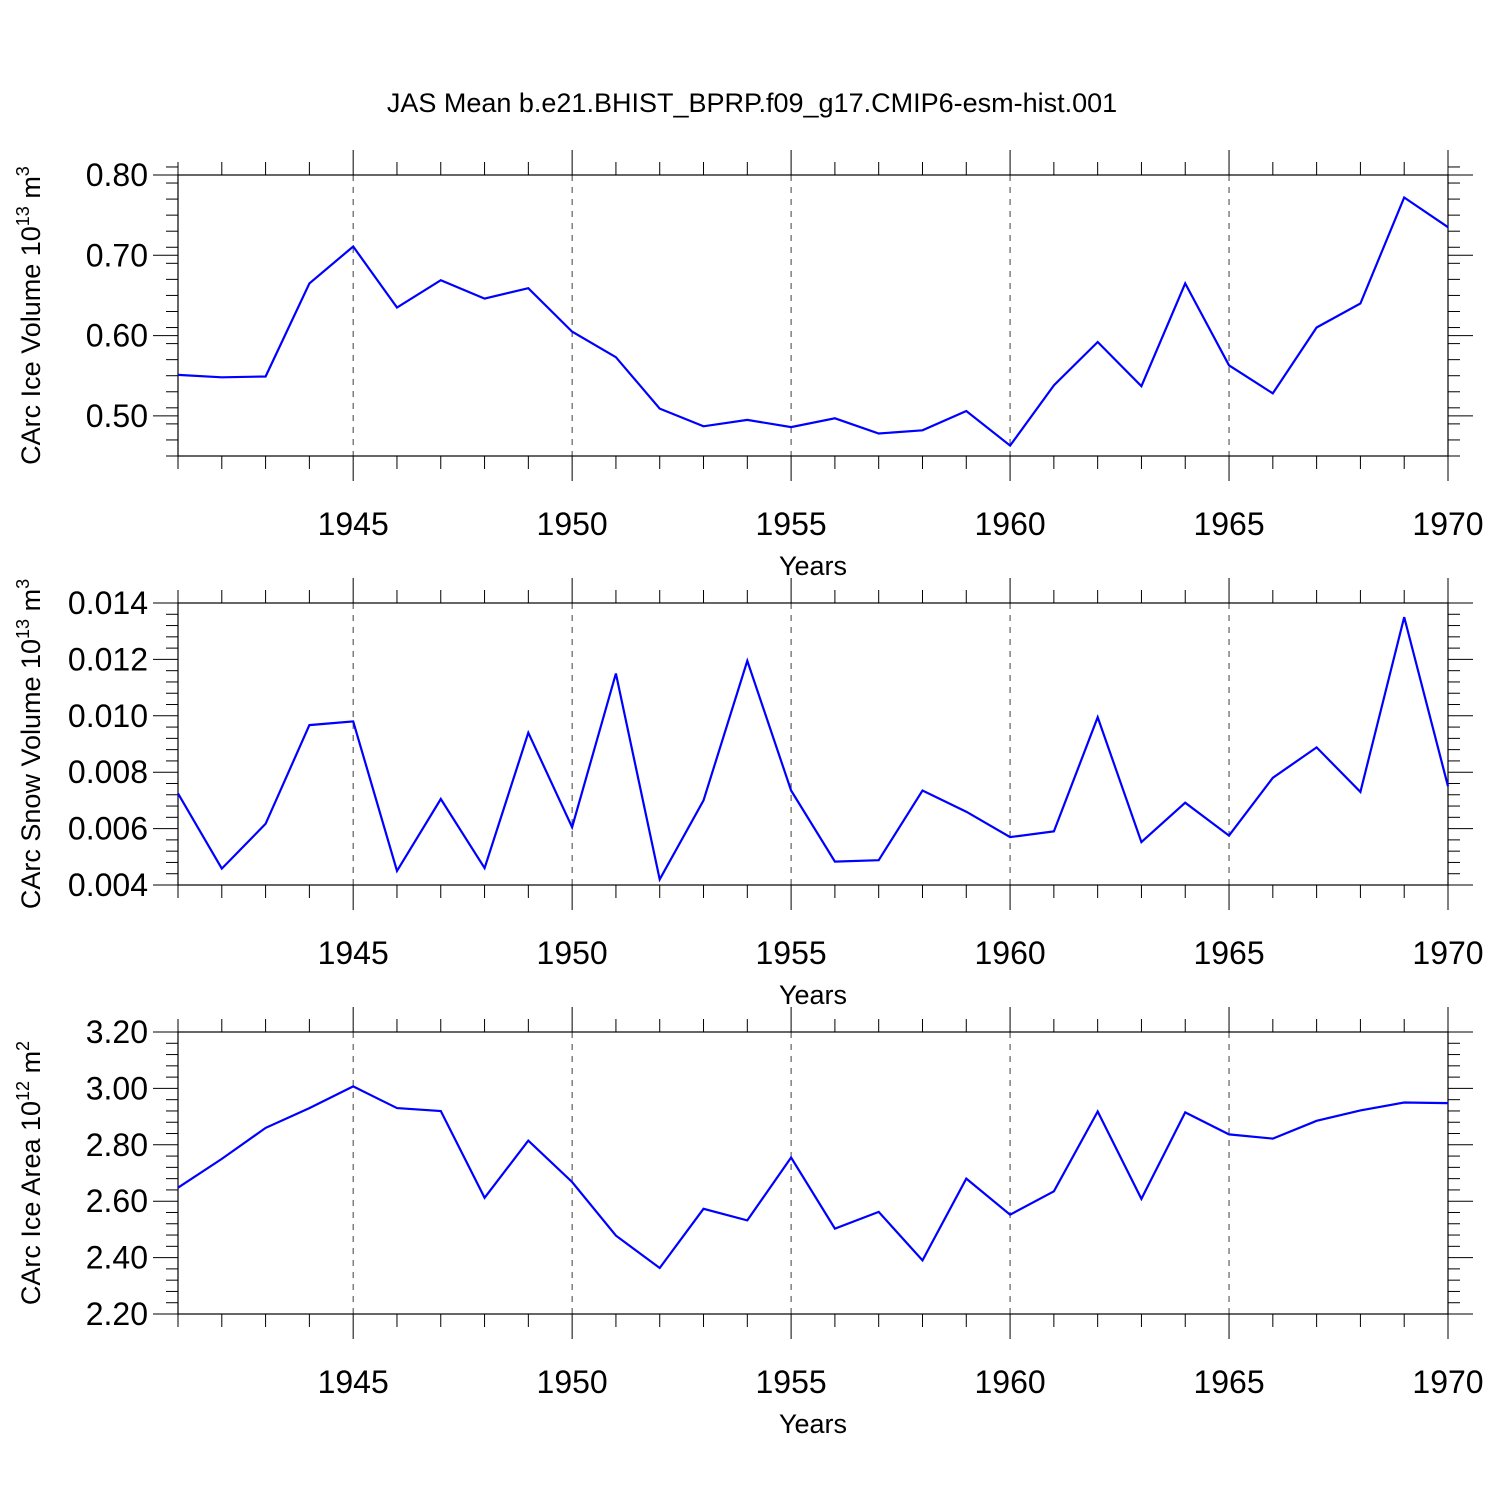 This screenshot has width=1500, height=1500. What do you see at coordinates (31, 1203) in the screenshot?
I see `y-axis-label-text: CArc Ice Area 10` at bounding box center [31, 1203].